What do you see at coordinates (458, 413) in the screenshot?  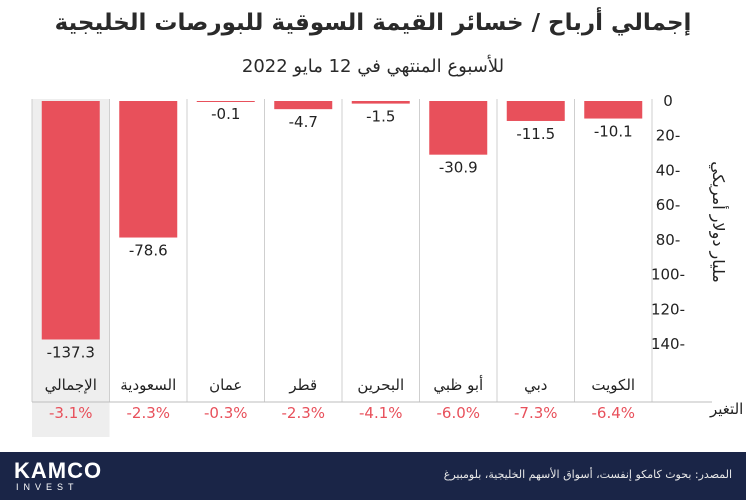 I see `change-value: -6.0%` at bounding box center [458, 413].